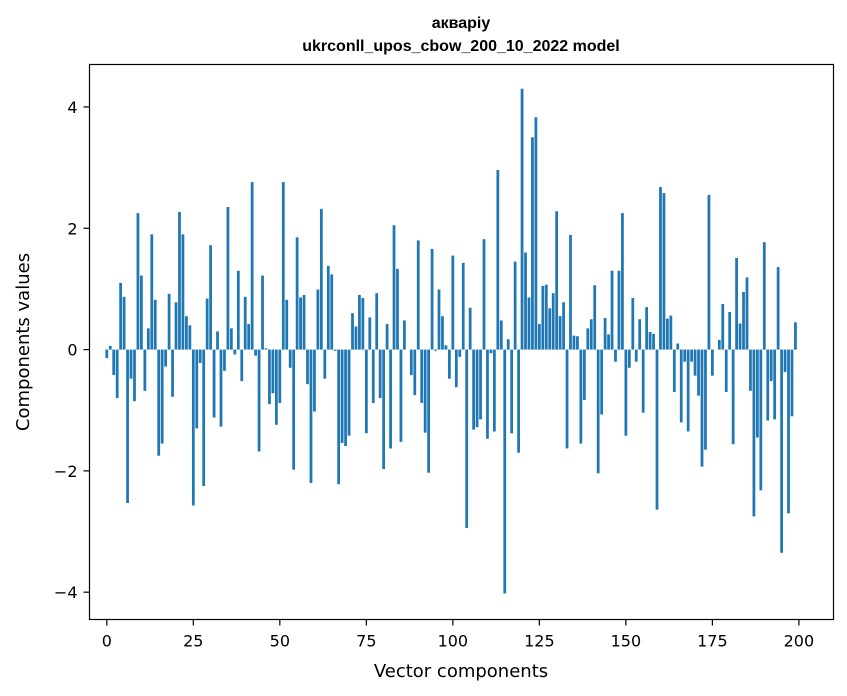 The image size is (847, 696). What do you see at coordinates (366, 641) in the screenshot?
I see `x-tick-label: 75` at bounding box center [366, 641].